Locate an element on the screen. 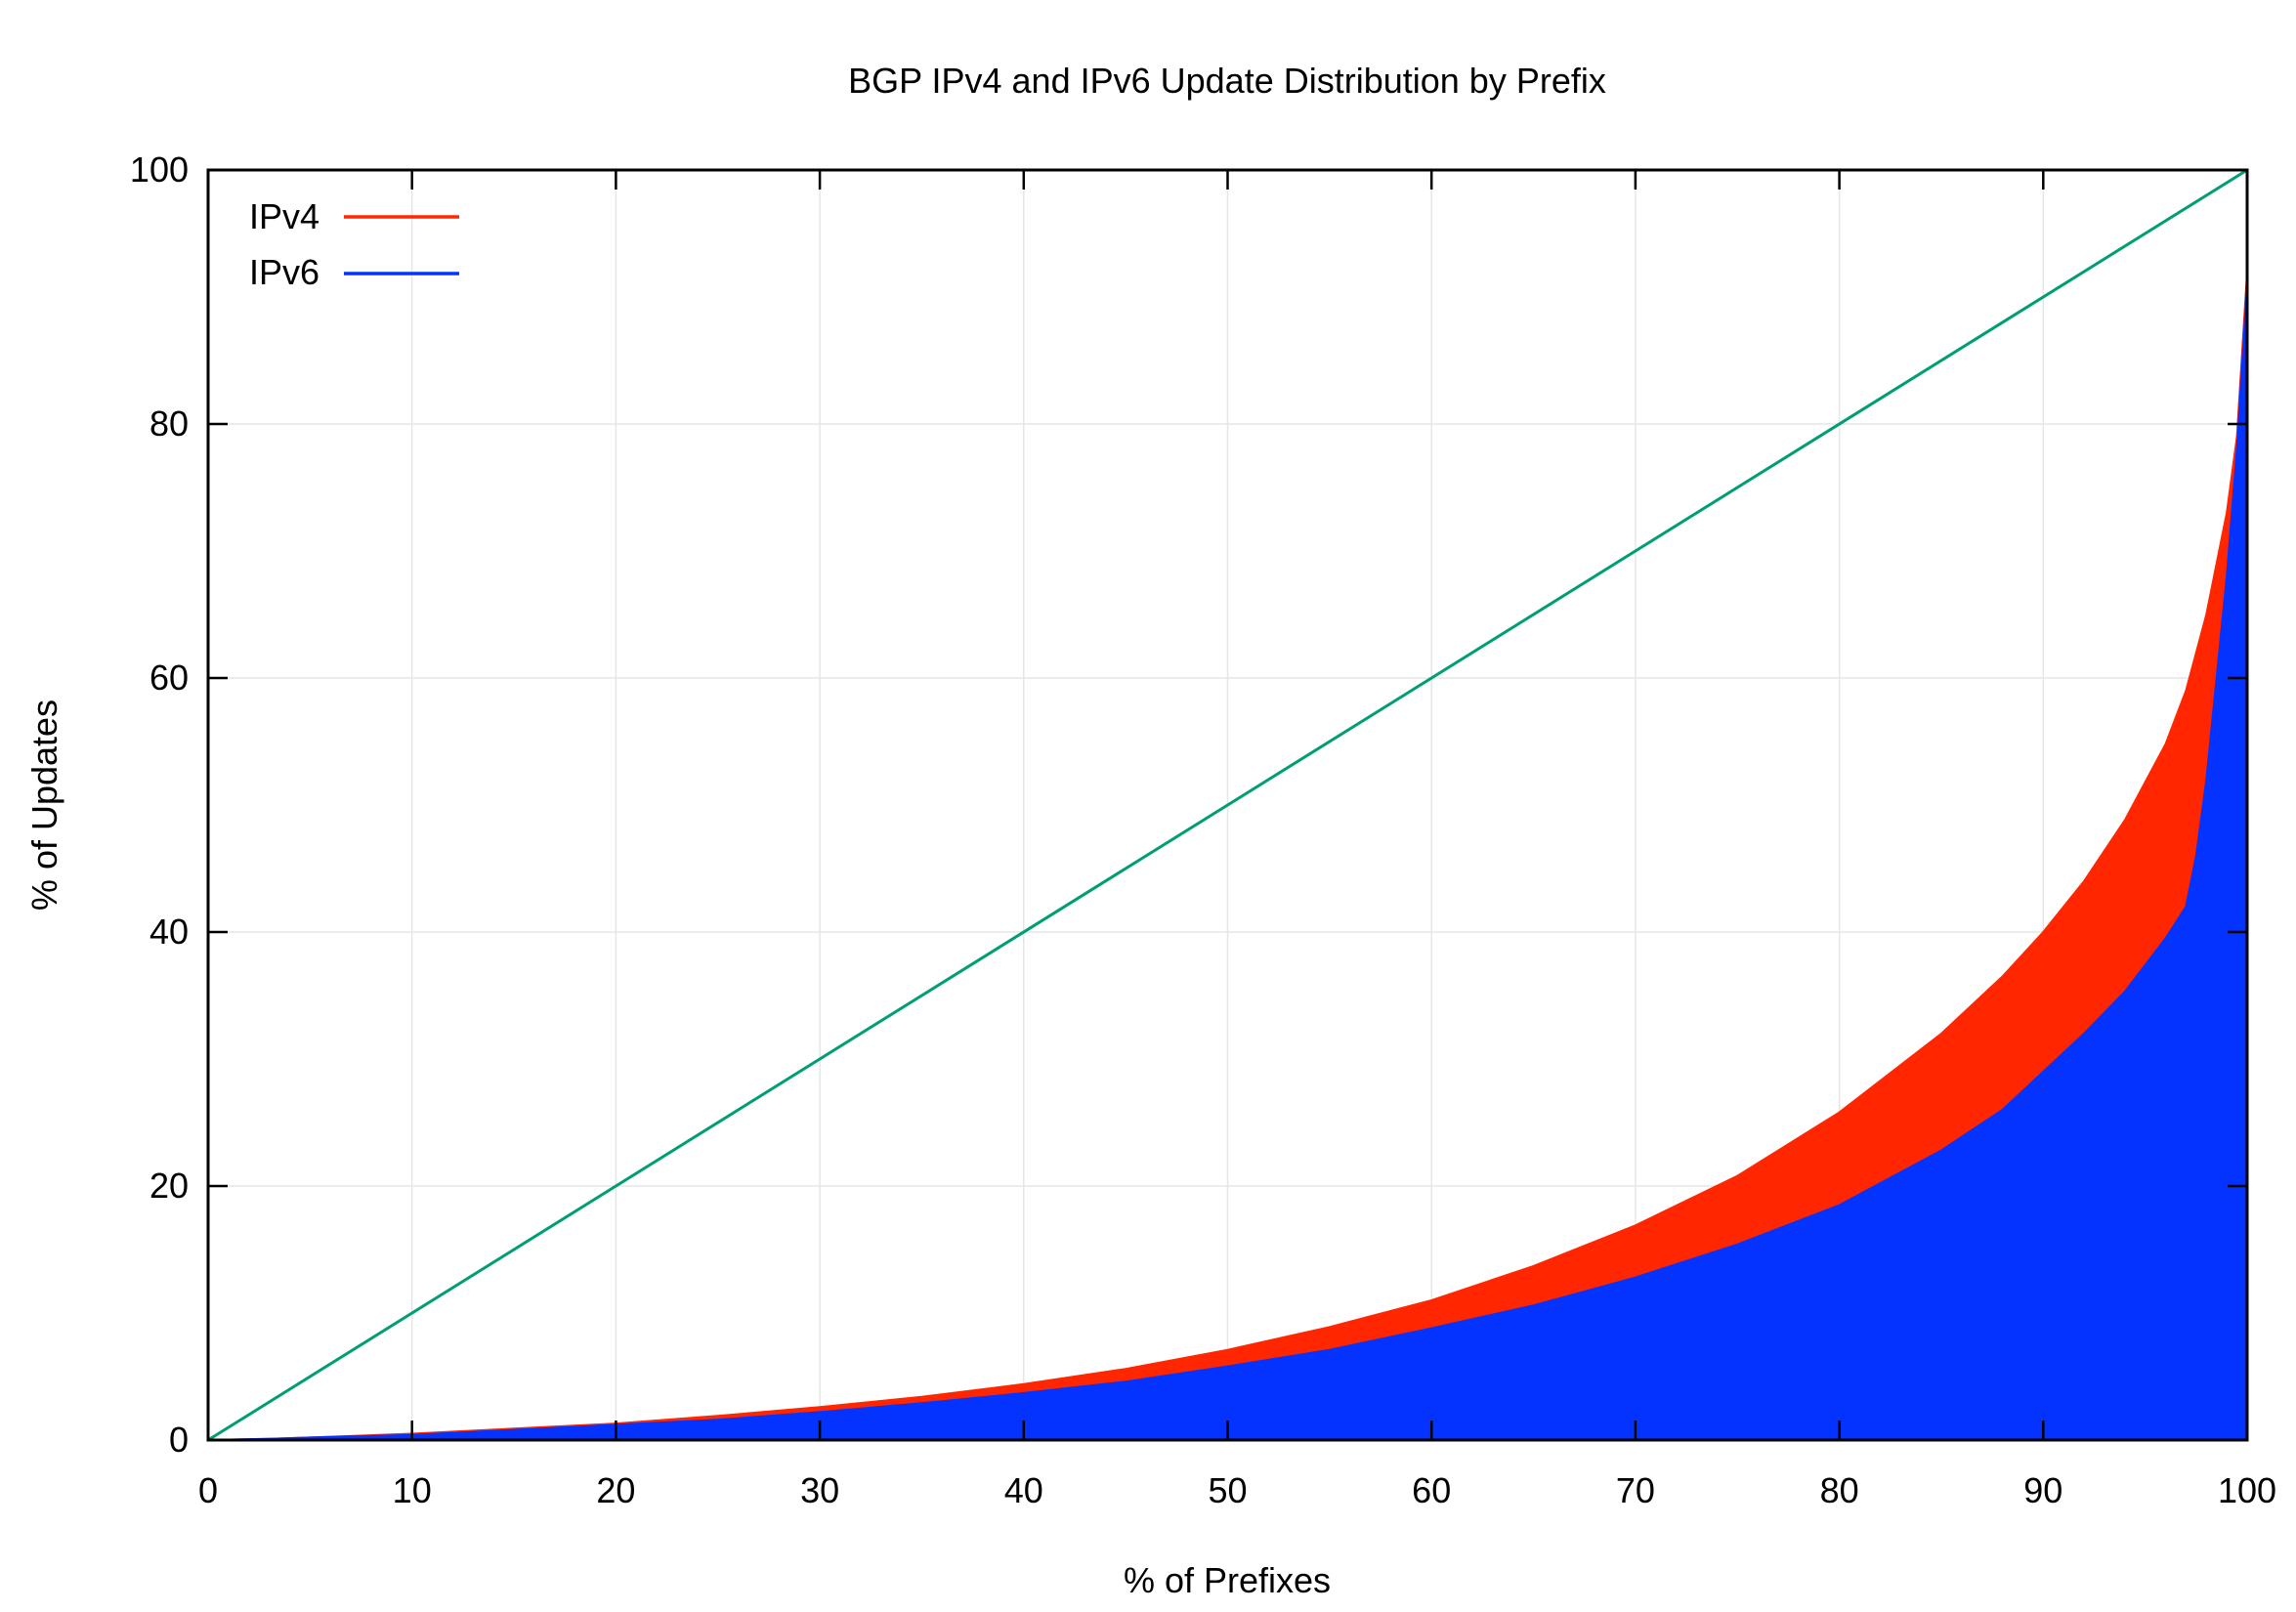 This screenshot has height=1612, width=2296. y-axis-label: % of Updates is located at coordinates (44, 805).